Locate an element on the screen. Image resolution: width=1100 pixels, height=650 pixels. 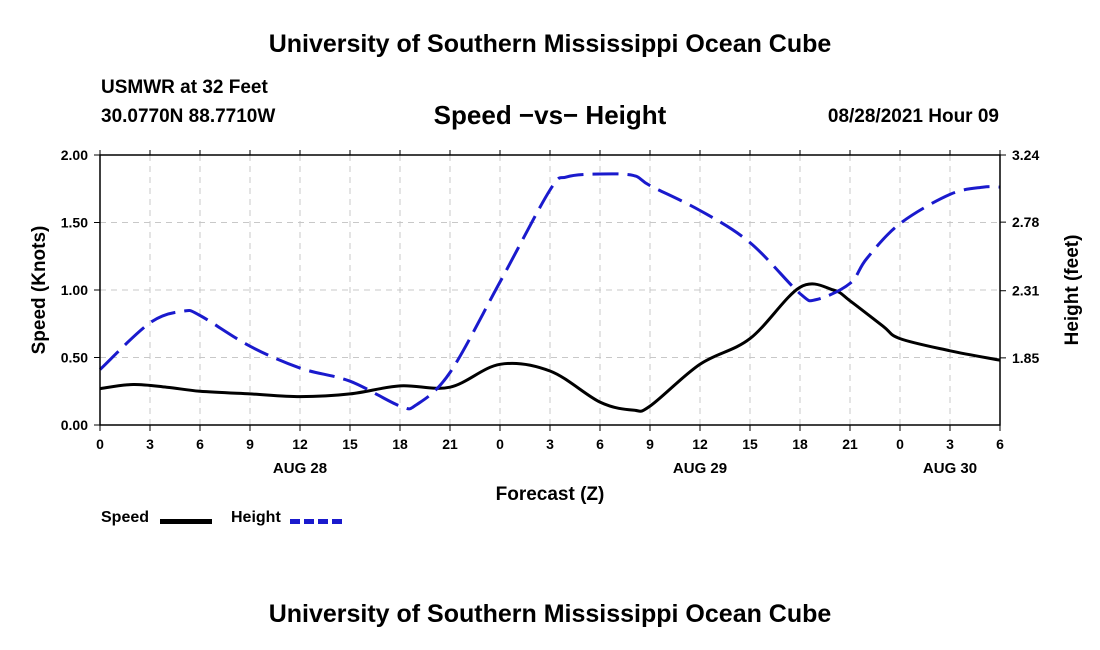
date-label: AUG 29 is located at coordinates (700, 468).